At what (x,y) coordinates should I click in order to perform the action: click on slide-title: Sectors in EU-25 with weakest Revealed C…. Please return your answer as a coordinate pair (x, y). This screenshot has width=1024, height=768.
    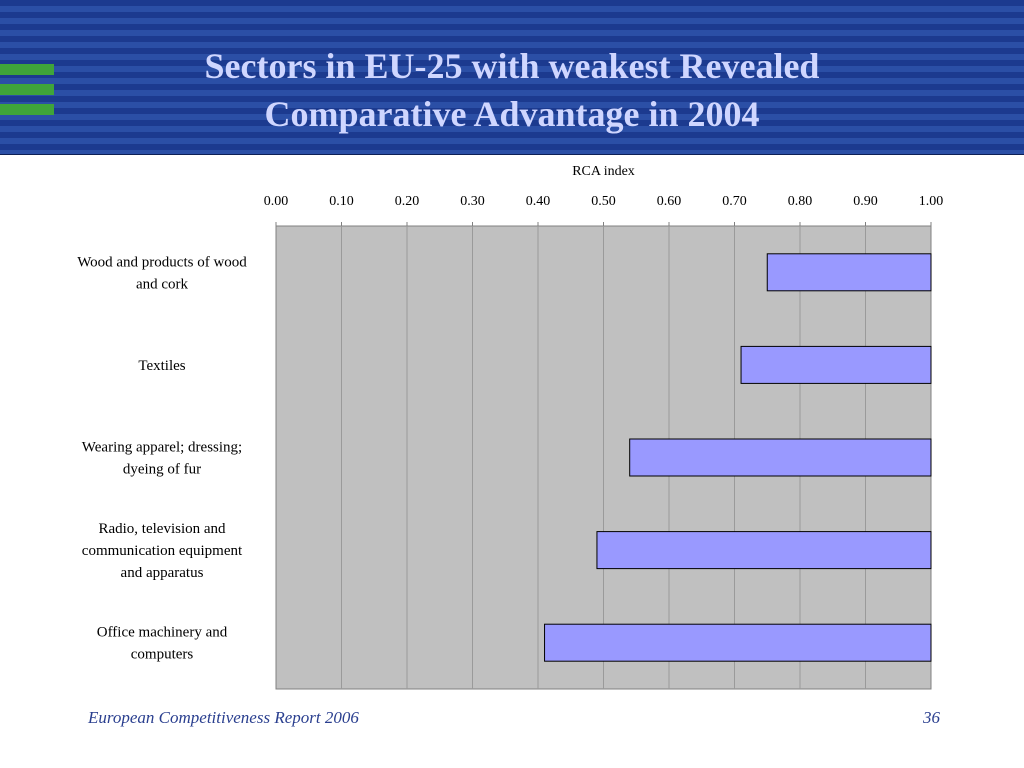
    Looking at the image, I should click on (512, 90).